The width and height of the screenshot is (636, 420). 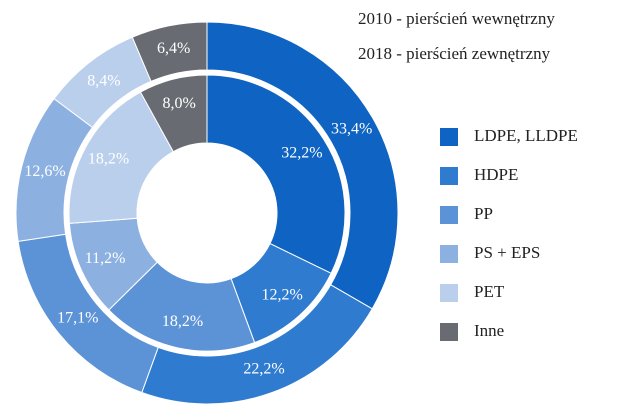 What do you see at coordinates (489, 291) in the screenshot?
I see `legend-label: PET` at bounding box center [489, 291].